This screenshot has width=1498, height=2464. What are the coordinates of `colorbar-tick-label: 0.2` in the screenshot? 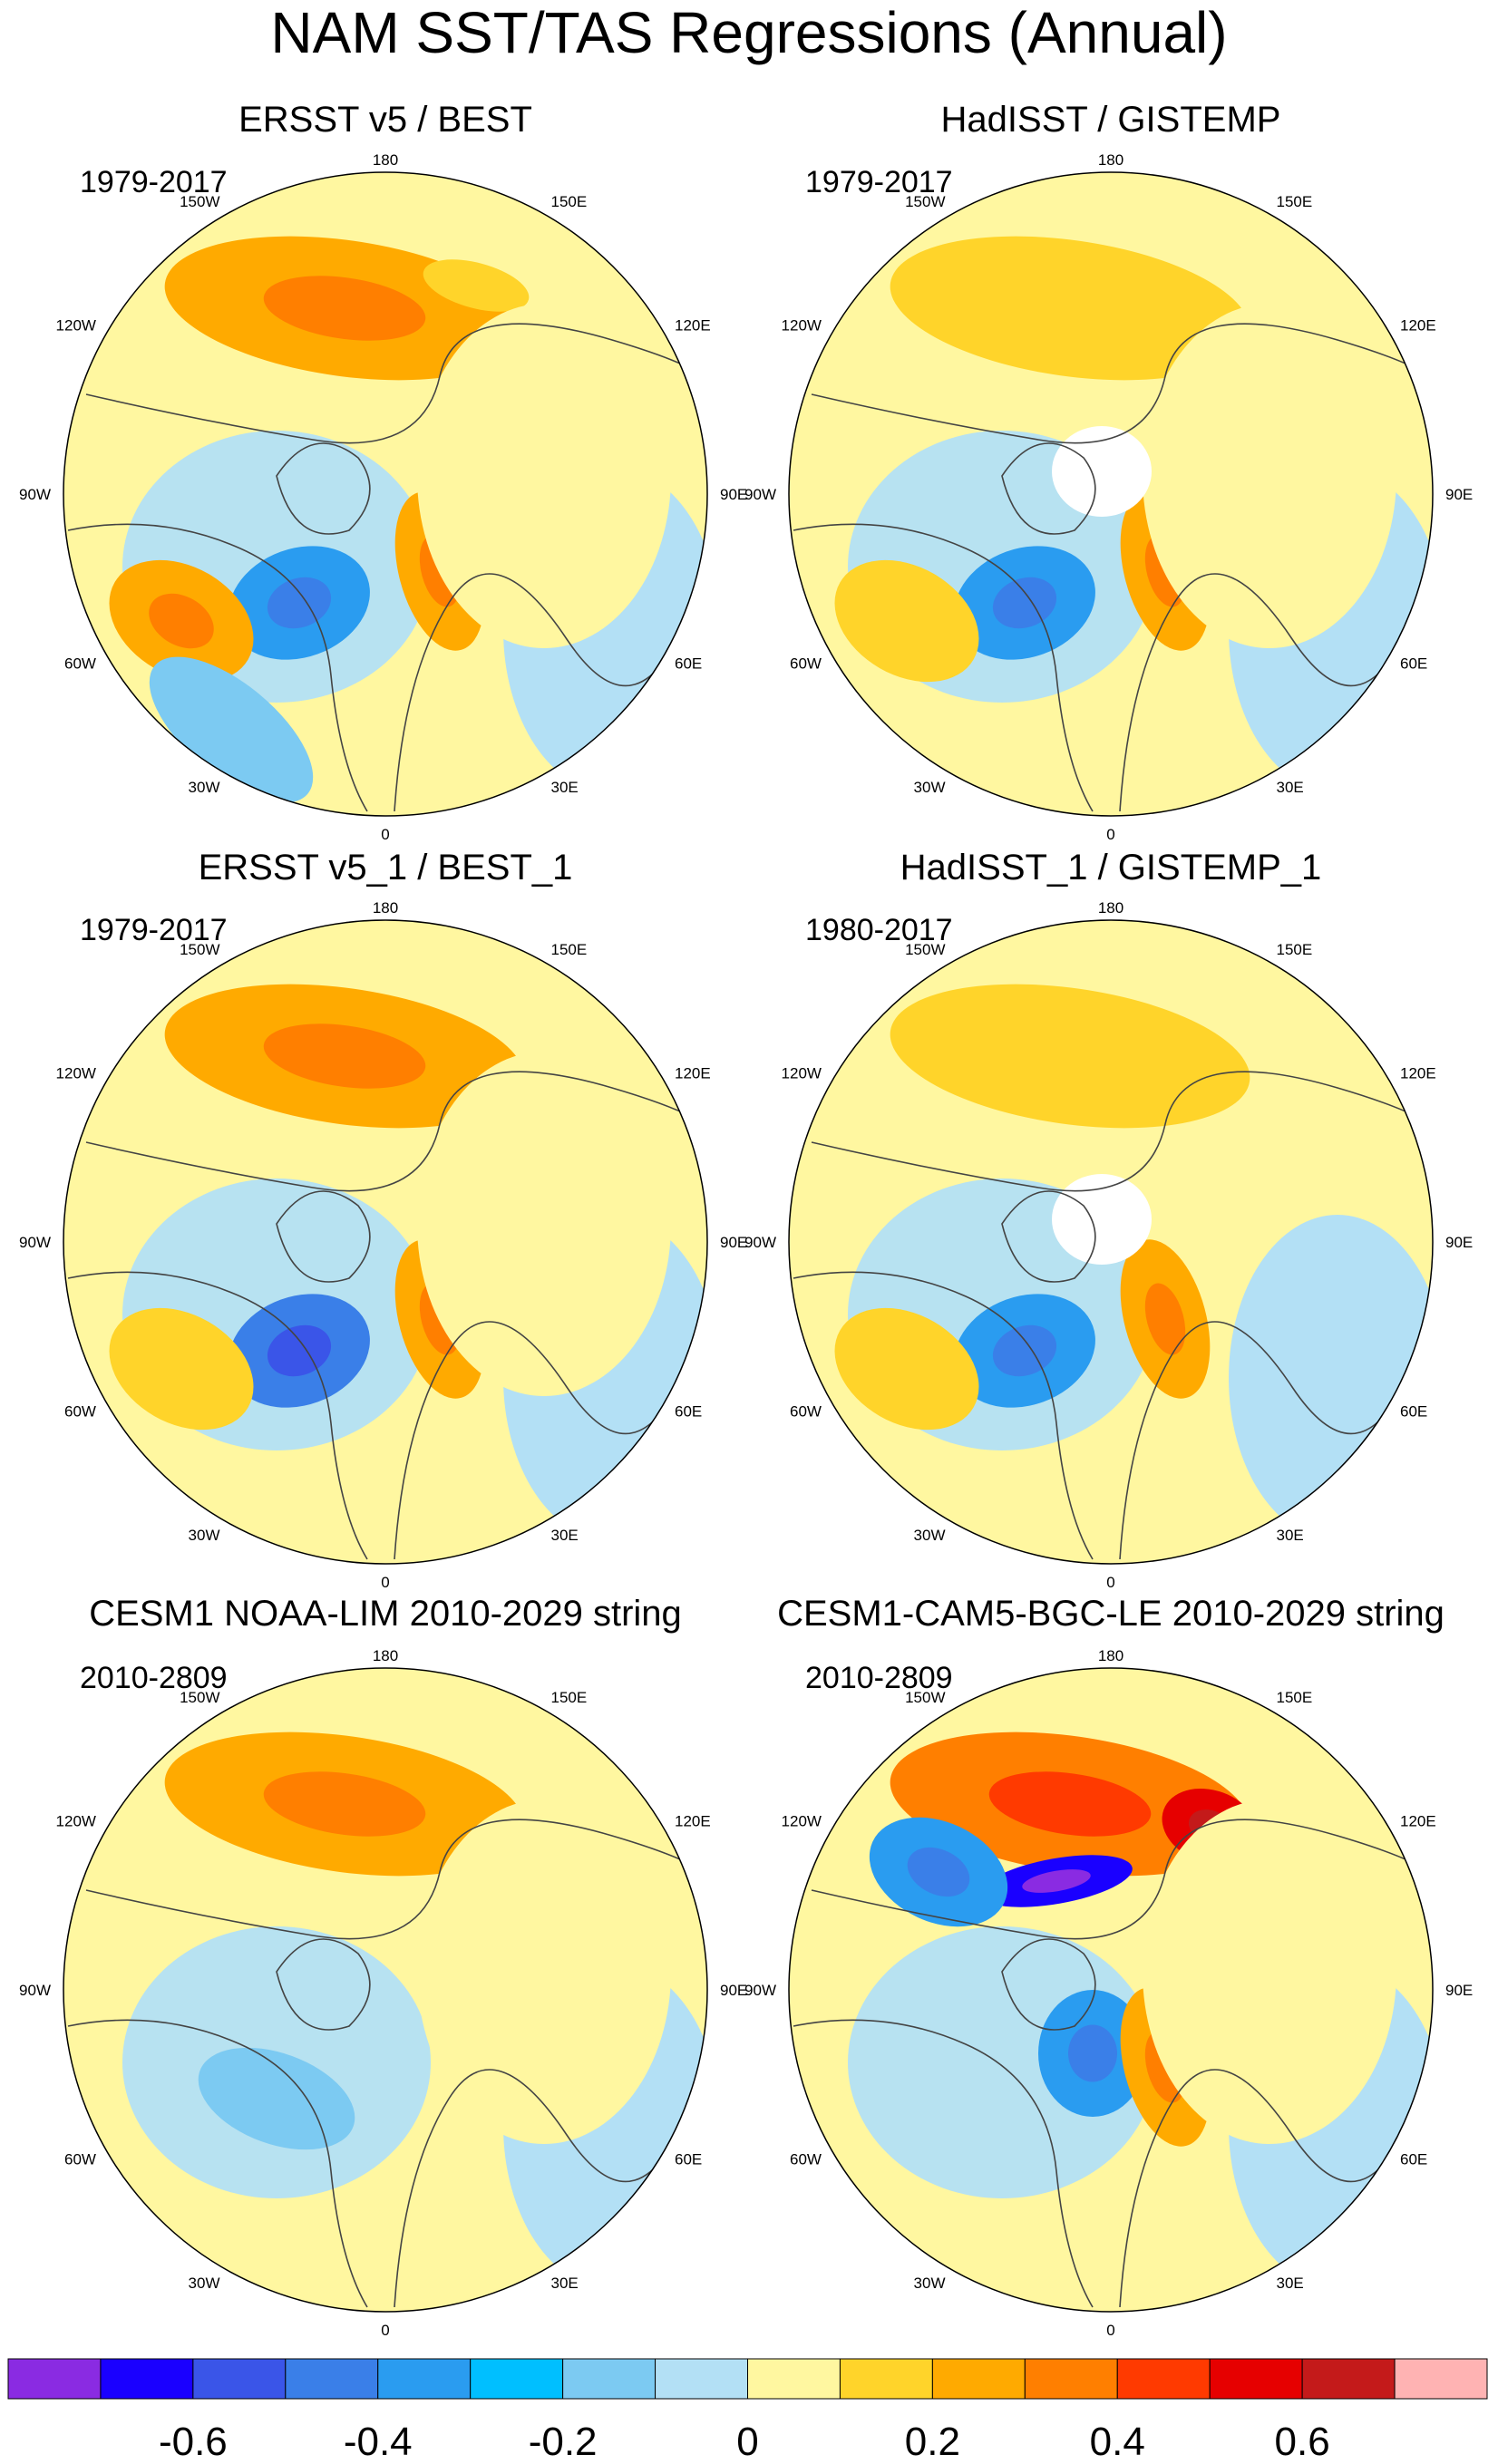 It's located at (932, 2442).